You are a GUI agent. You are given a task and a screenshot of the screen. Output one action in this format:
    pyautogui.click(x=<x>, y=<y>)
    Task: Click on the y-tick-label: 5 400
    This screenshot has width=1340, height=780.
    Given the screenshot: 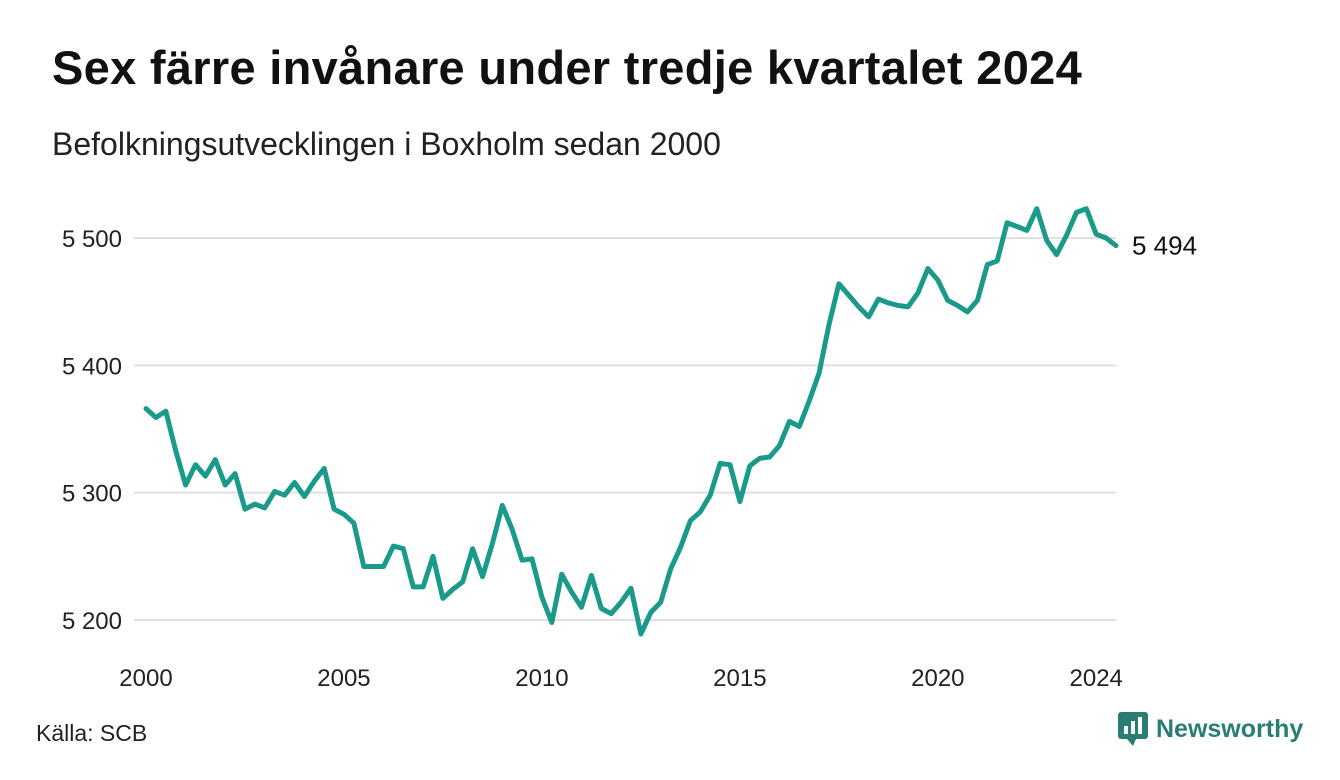 What is the action you would take?
    pyautogui.click(x=92, y=366)
    